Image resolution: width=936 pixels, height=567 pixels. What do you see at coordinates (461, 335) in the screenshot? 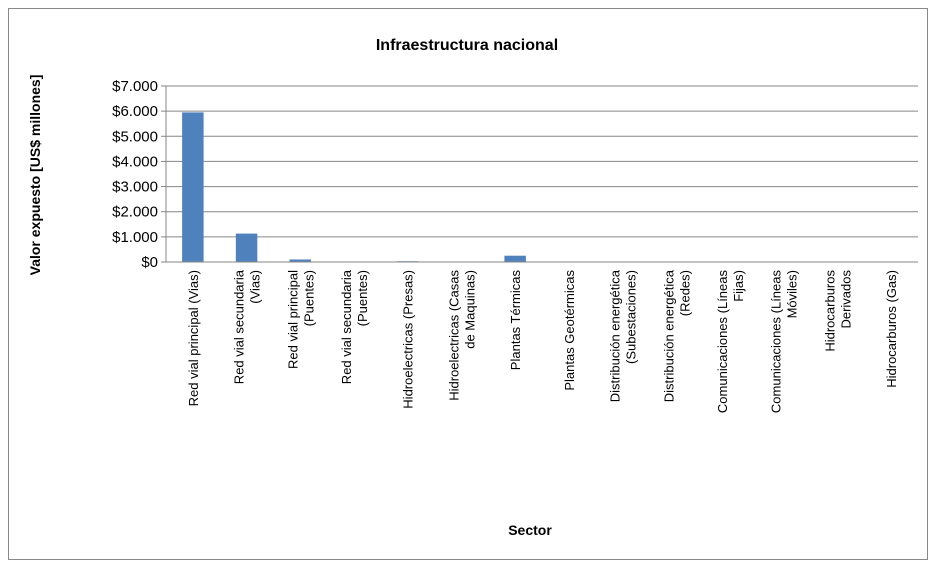
I see `x-tick-label: Hidroelectricas (Casasde Maquinas)` at bounding box center [461, 335].